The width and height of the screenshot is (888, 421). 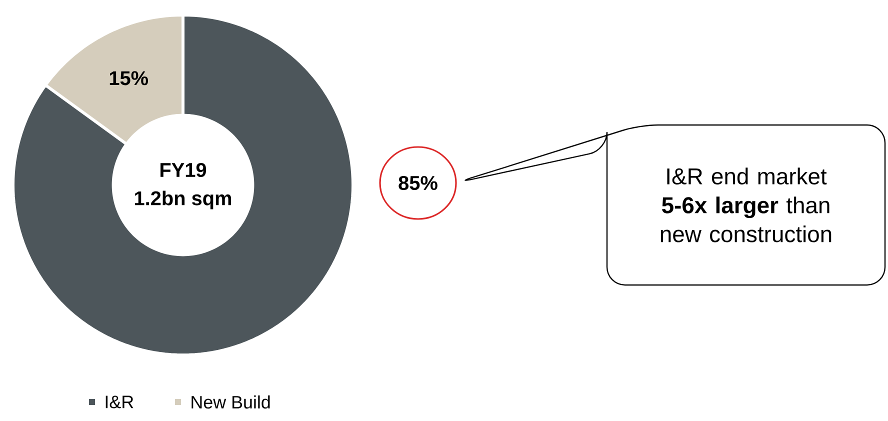 I want to click on text: 1.2bn sqm, so click(x=183, y=200).